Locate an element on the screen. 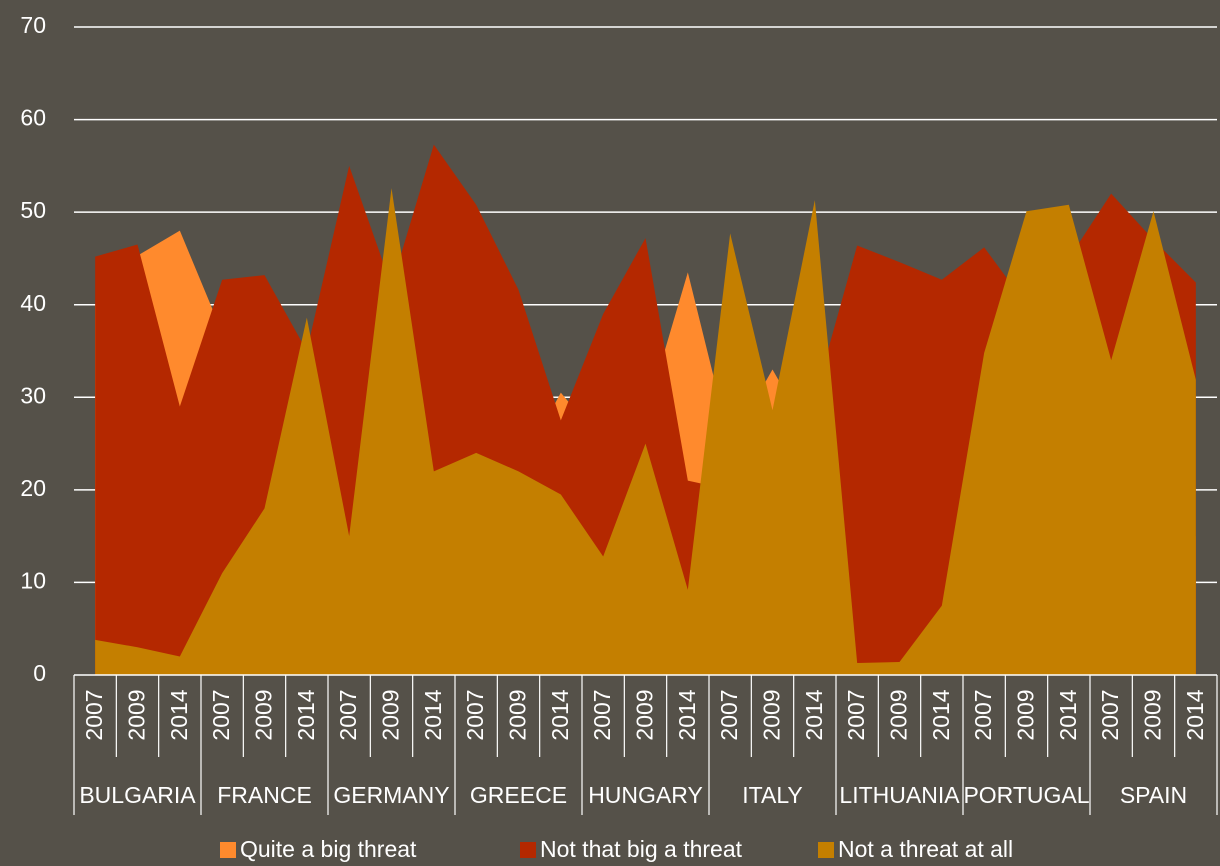  y-tick-label: 70 is located at coordinates (33, 25).